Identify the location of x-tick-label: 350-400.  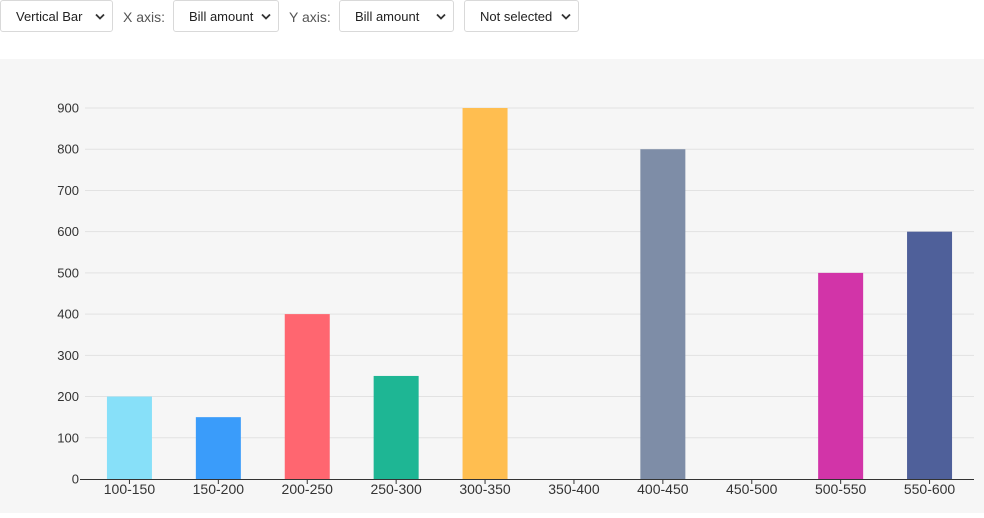
(574, 489).